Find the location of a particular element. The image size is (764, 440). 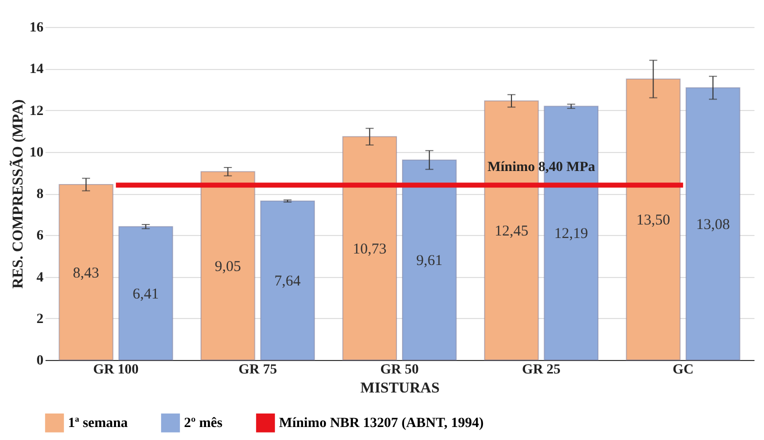

y-tick-label: 6 is located at coordinates (40, 236).